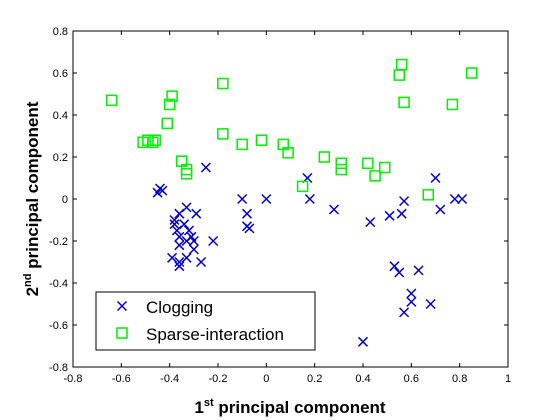 The image size is (560, 420). Describe the element at coordinates (58, 326) in the screenshot. I see `y-tick-label: -0.6` at that location.